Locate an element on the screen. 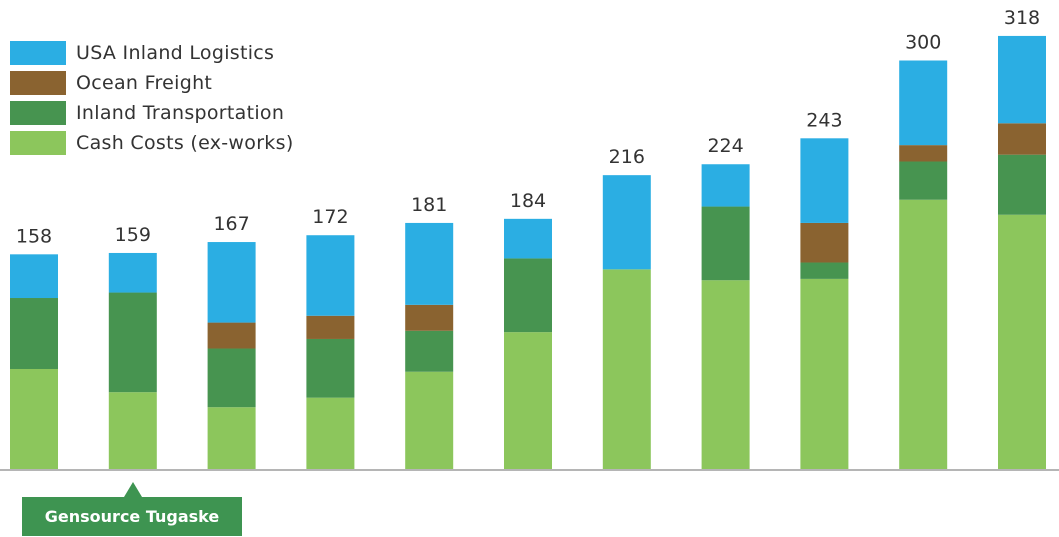 This screenshot has height=537, width=1059. legend-label: Ocean Freight is located at coordinates (144, 83).